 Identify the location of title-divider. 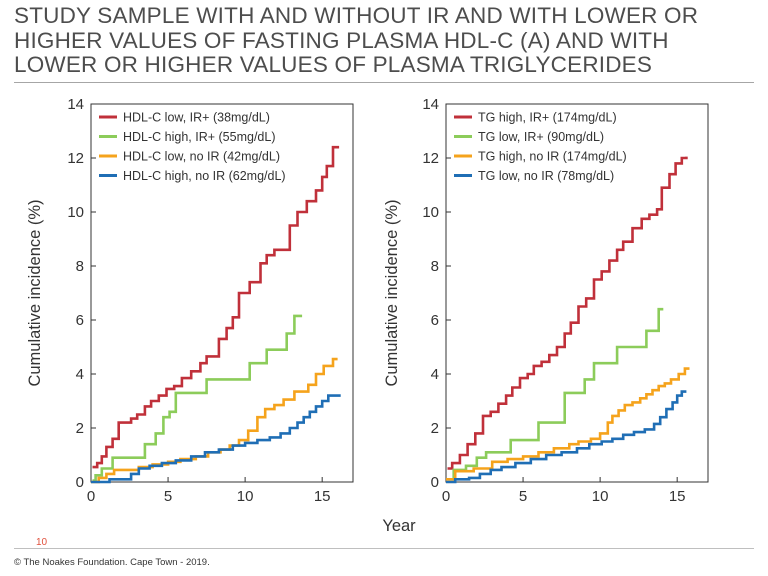
(384, 82).